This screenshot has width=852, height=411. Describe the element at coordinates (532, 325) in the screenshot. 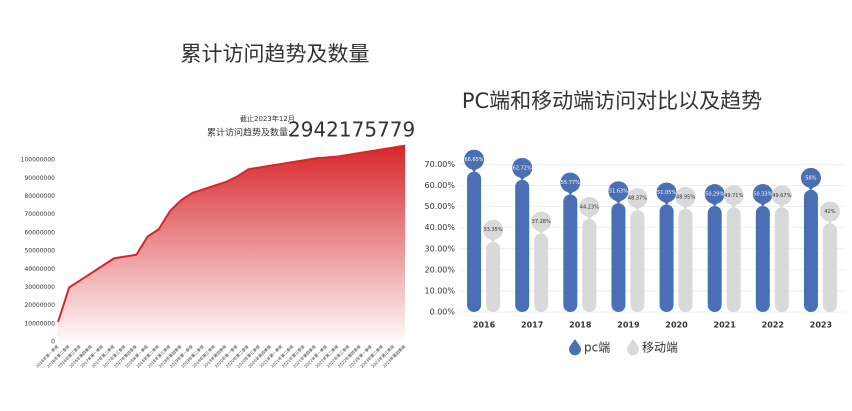

I see `x-tick-label: 2017` at that location.